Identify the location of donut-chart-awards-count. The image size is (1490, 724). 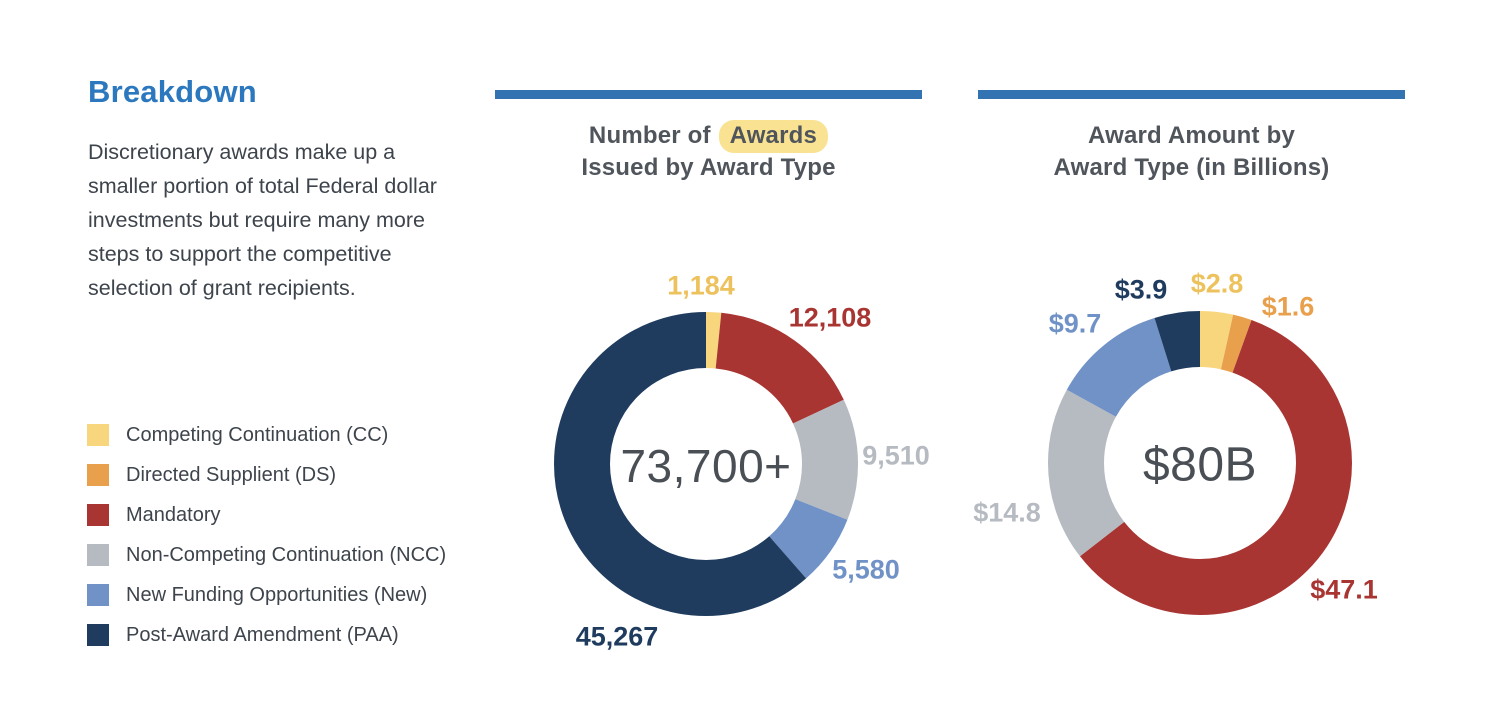
(706, 464).